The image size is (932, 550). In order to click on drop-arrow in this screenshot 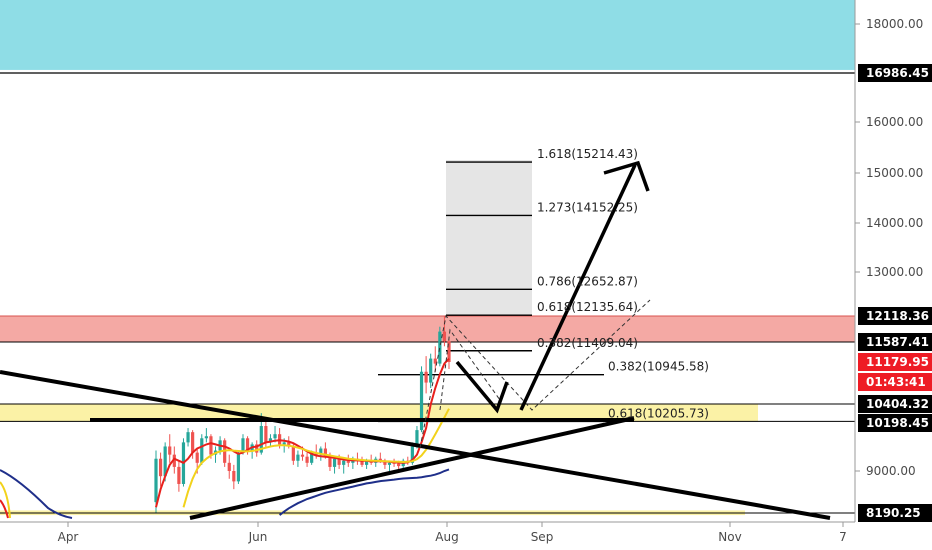, I will do `click(482, 387)`.